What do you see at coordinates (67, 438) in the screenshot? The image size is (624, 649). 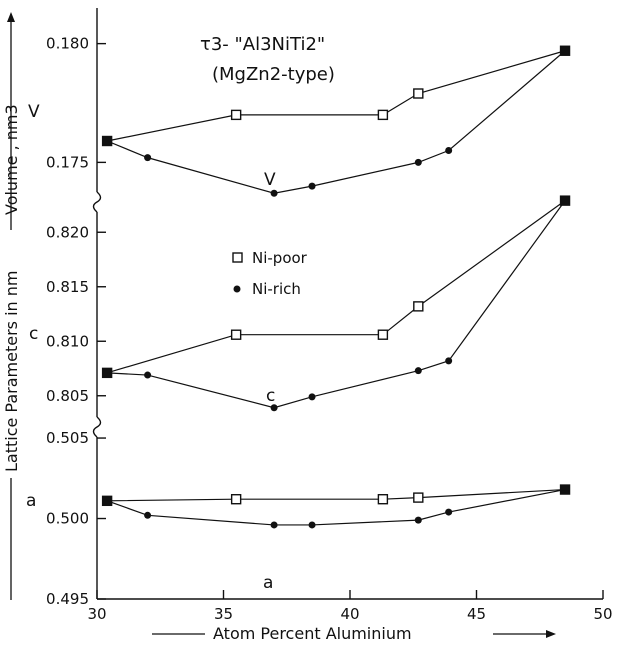 I see `y-tick-label-a-0.505: 0.505` at bounding box center [67, 438].